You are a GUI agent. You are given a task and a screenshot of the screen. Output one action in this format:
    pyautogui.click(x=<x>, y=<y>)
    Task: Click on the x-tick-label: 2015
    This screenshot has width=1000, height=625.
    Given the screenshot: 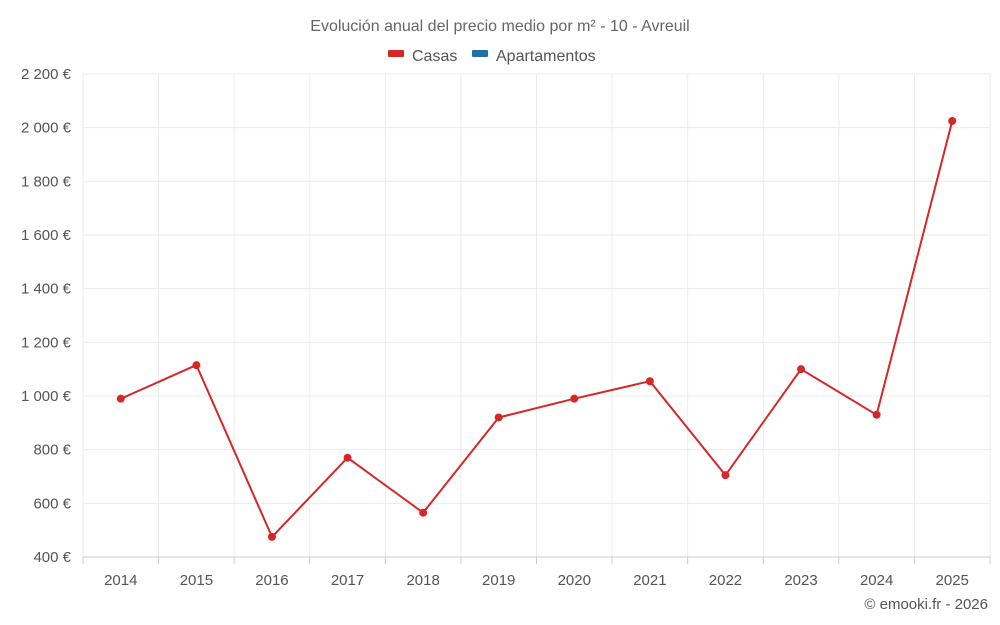 What is the action you would take?
    pyautogui.click(x=196, y=580)
    